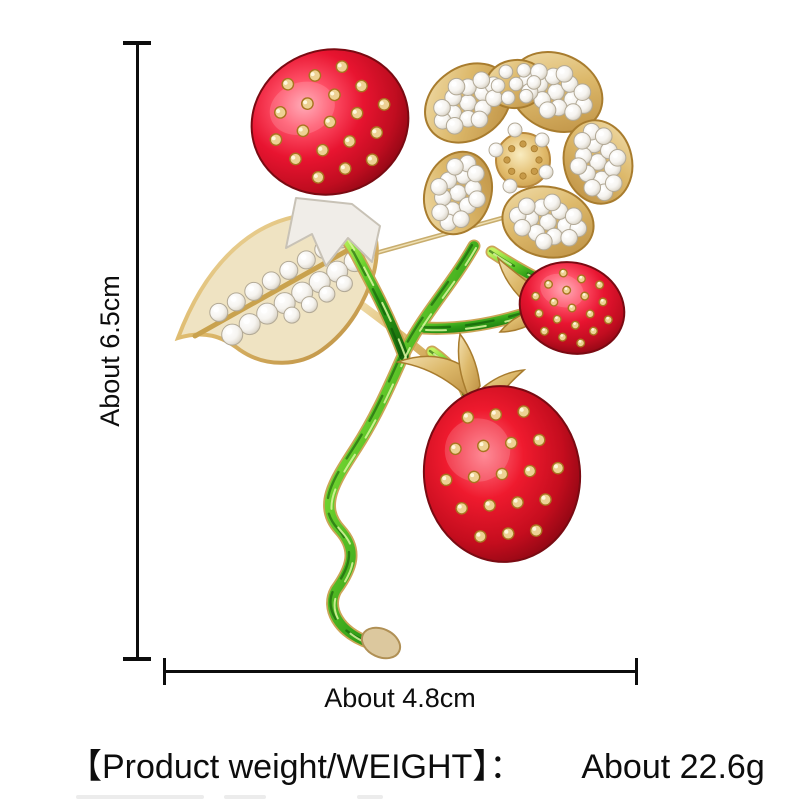 This screenshot has height=800, width=800. What do you see at coordinates (636, 671) in the screenshot?
I see `width-dimension-right-cap` at bounding box center [636, 671].